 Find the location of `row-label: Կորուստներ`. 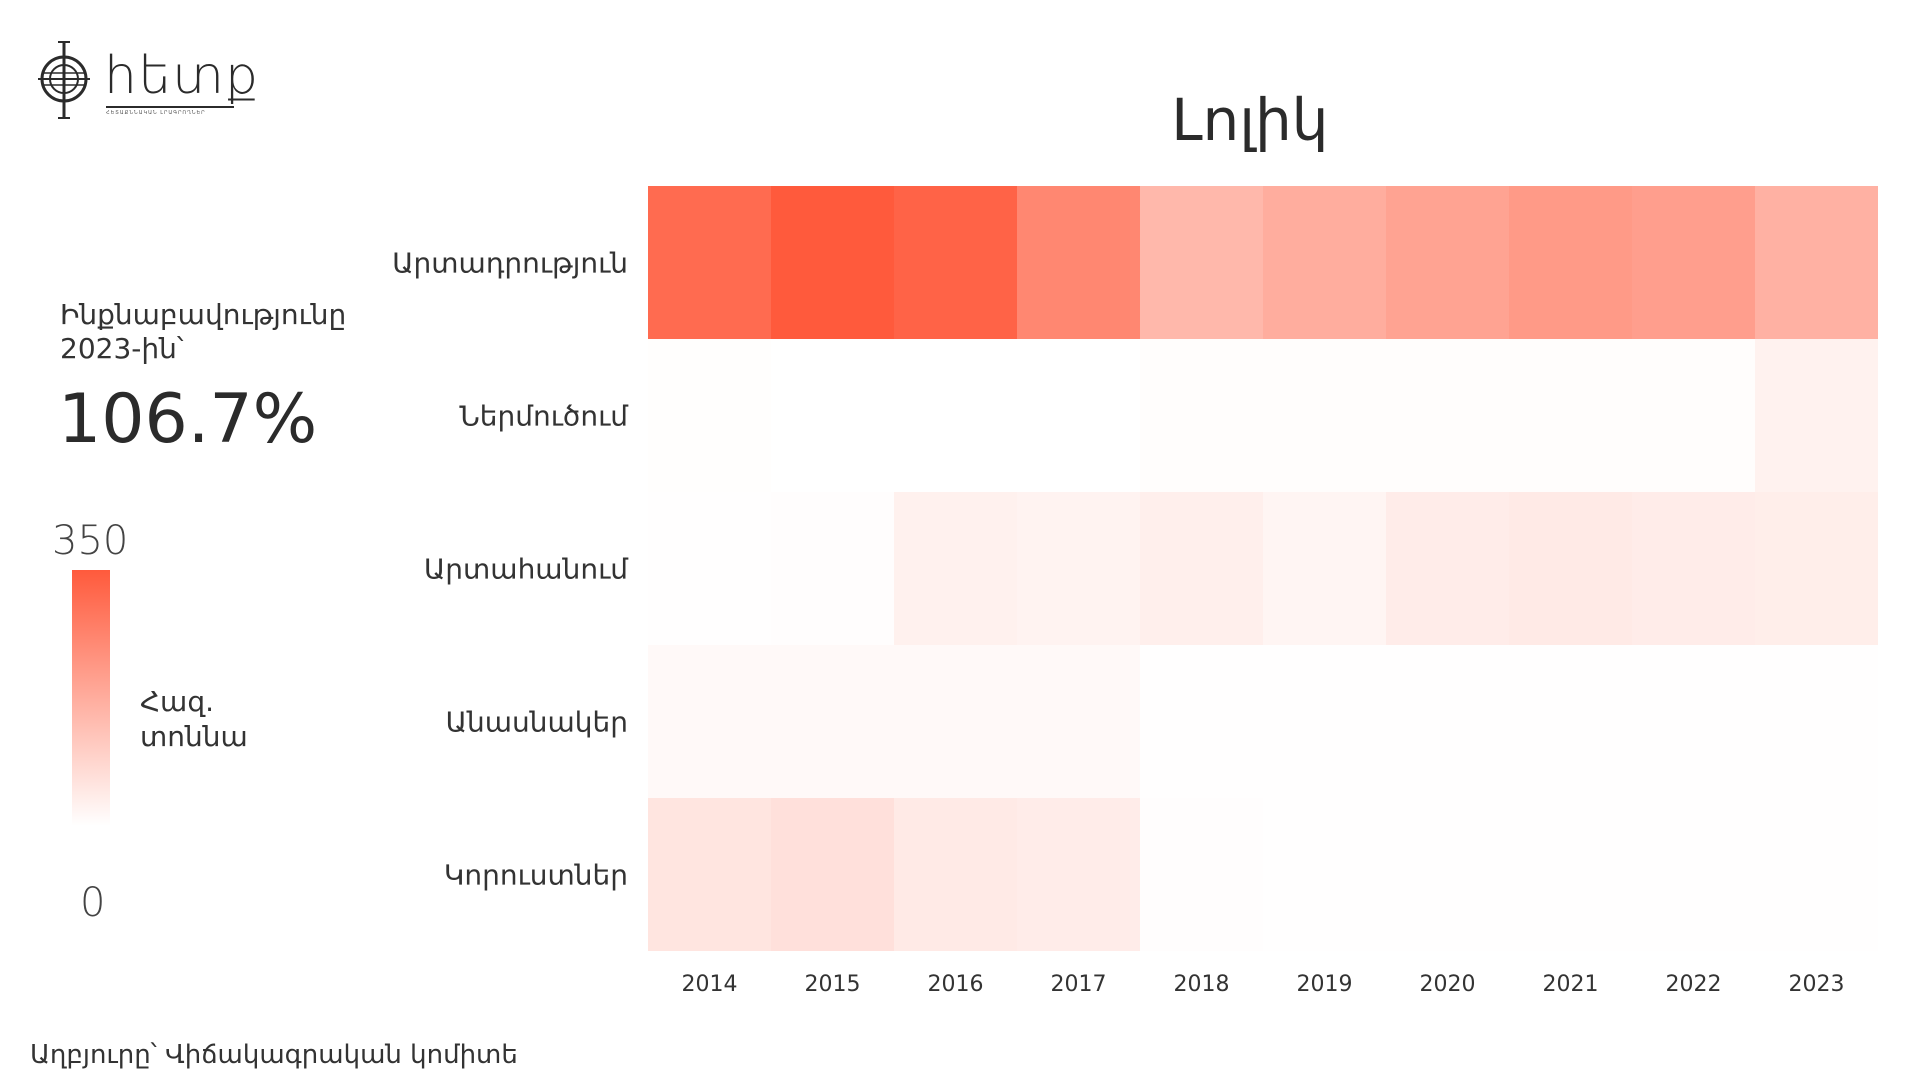

row-label: Կորուստներ is located at coordinates (536, 875).